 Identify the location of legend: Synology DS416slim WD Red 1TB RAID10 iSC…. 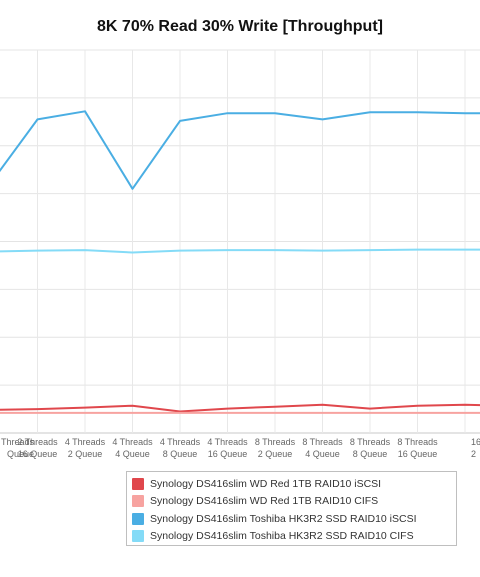
(291, 508).